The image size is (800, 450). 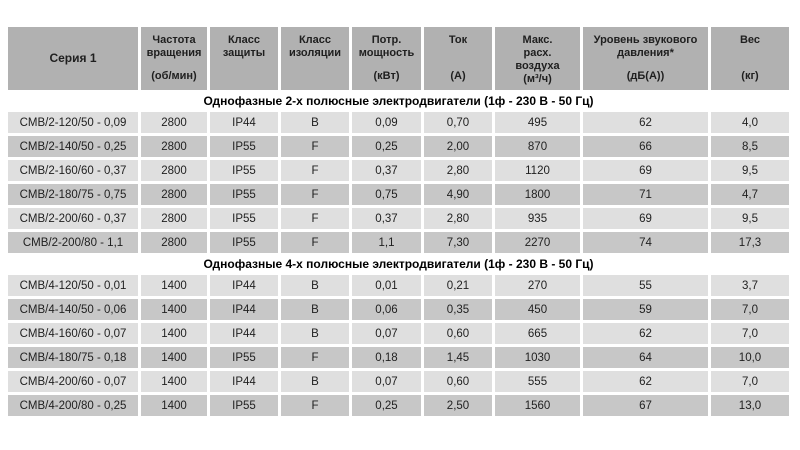 What do you see at coordinates (645, 405) in the screenshot?
I see `cell-sound-level: 67` at bounding box center [645, 405].